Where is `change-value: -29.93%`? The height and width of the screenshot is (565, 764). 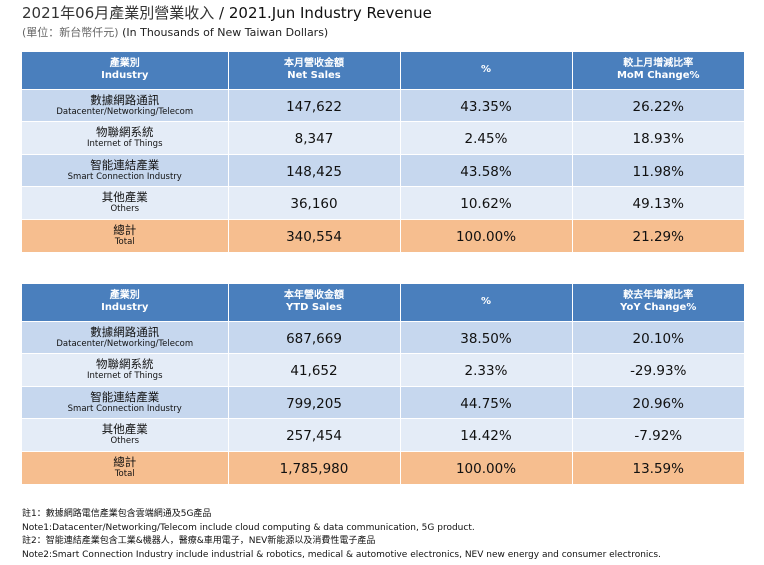 change-value: -29.93% is located at coordinates (658, 371).